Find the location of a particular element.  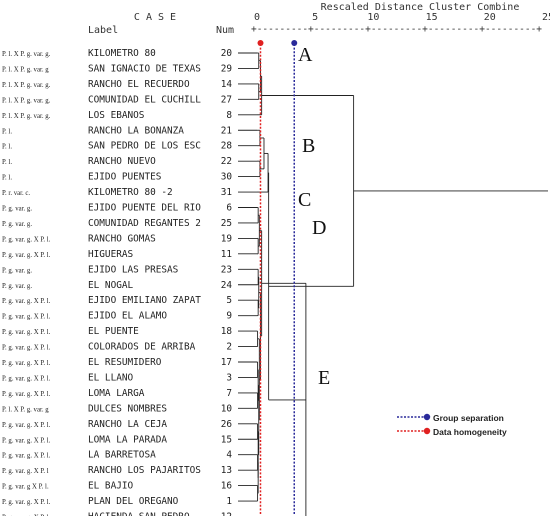

case-row: P. g. var. g. X P. l. EL RESUMIDERO 17 is located at coordinates (117, 362).